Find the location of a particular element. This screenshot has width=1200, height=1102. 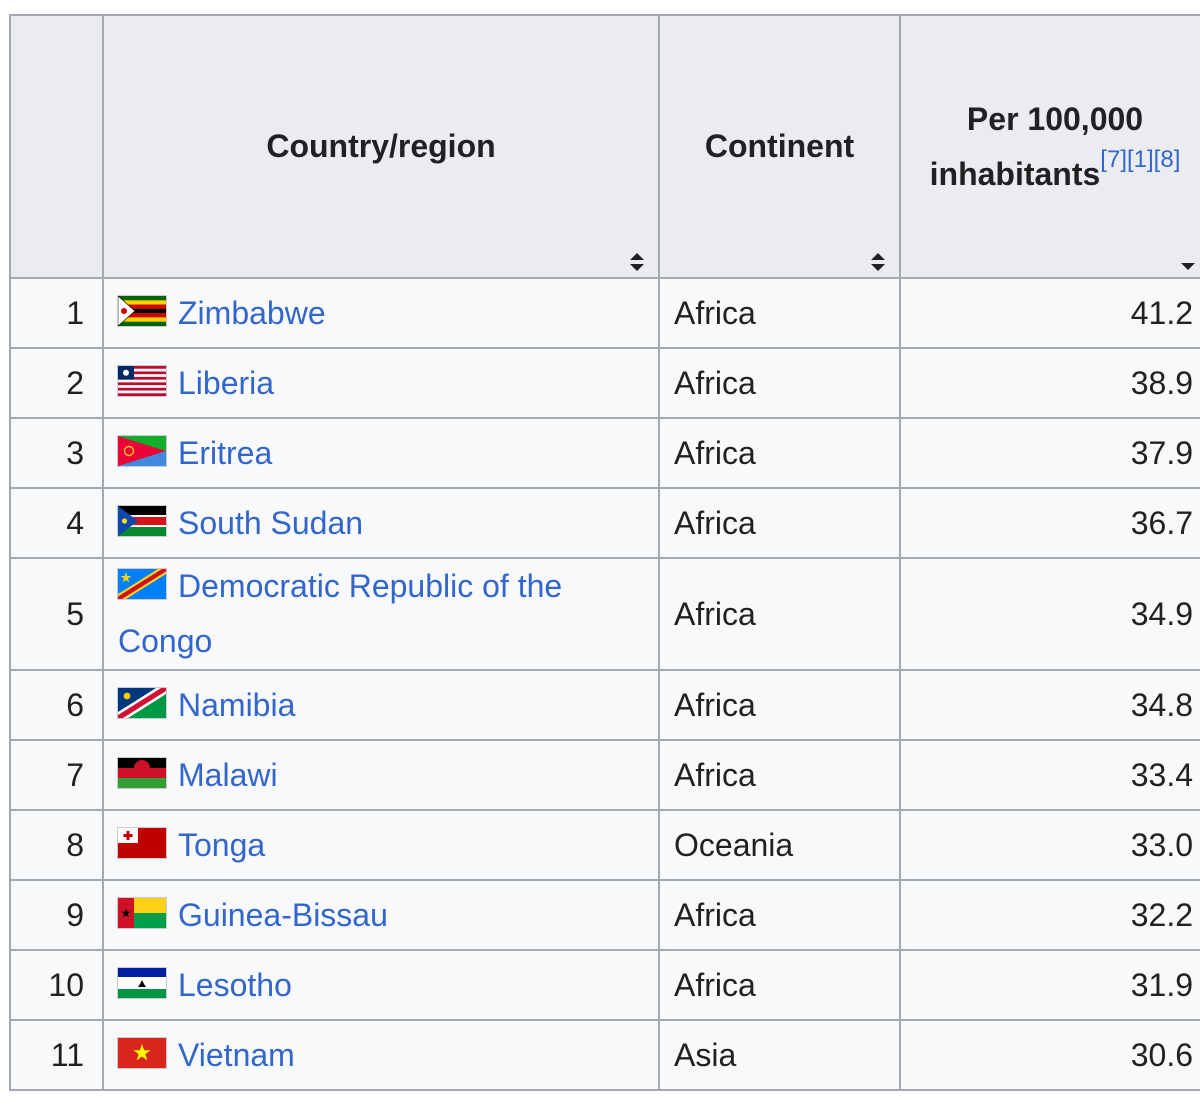

sort-descending-icon is located at coordinates (1188, 262).